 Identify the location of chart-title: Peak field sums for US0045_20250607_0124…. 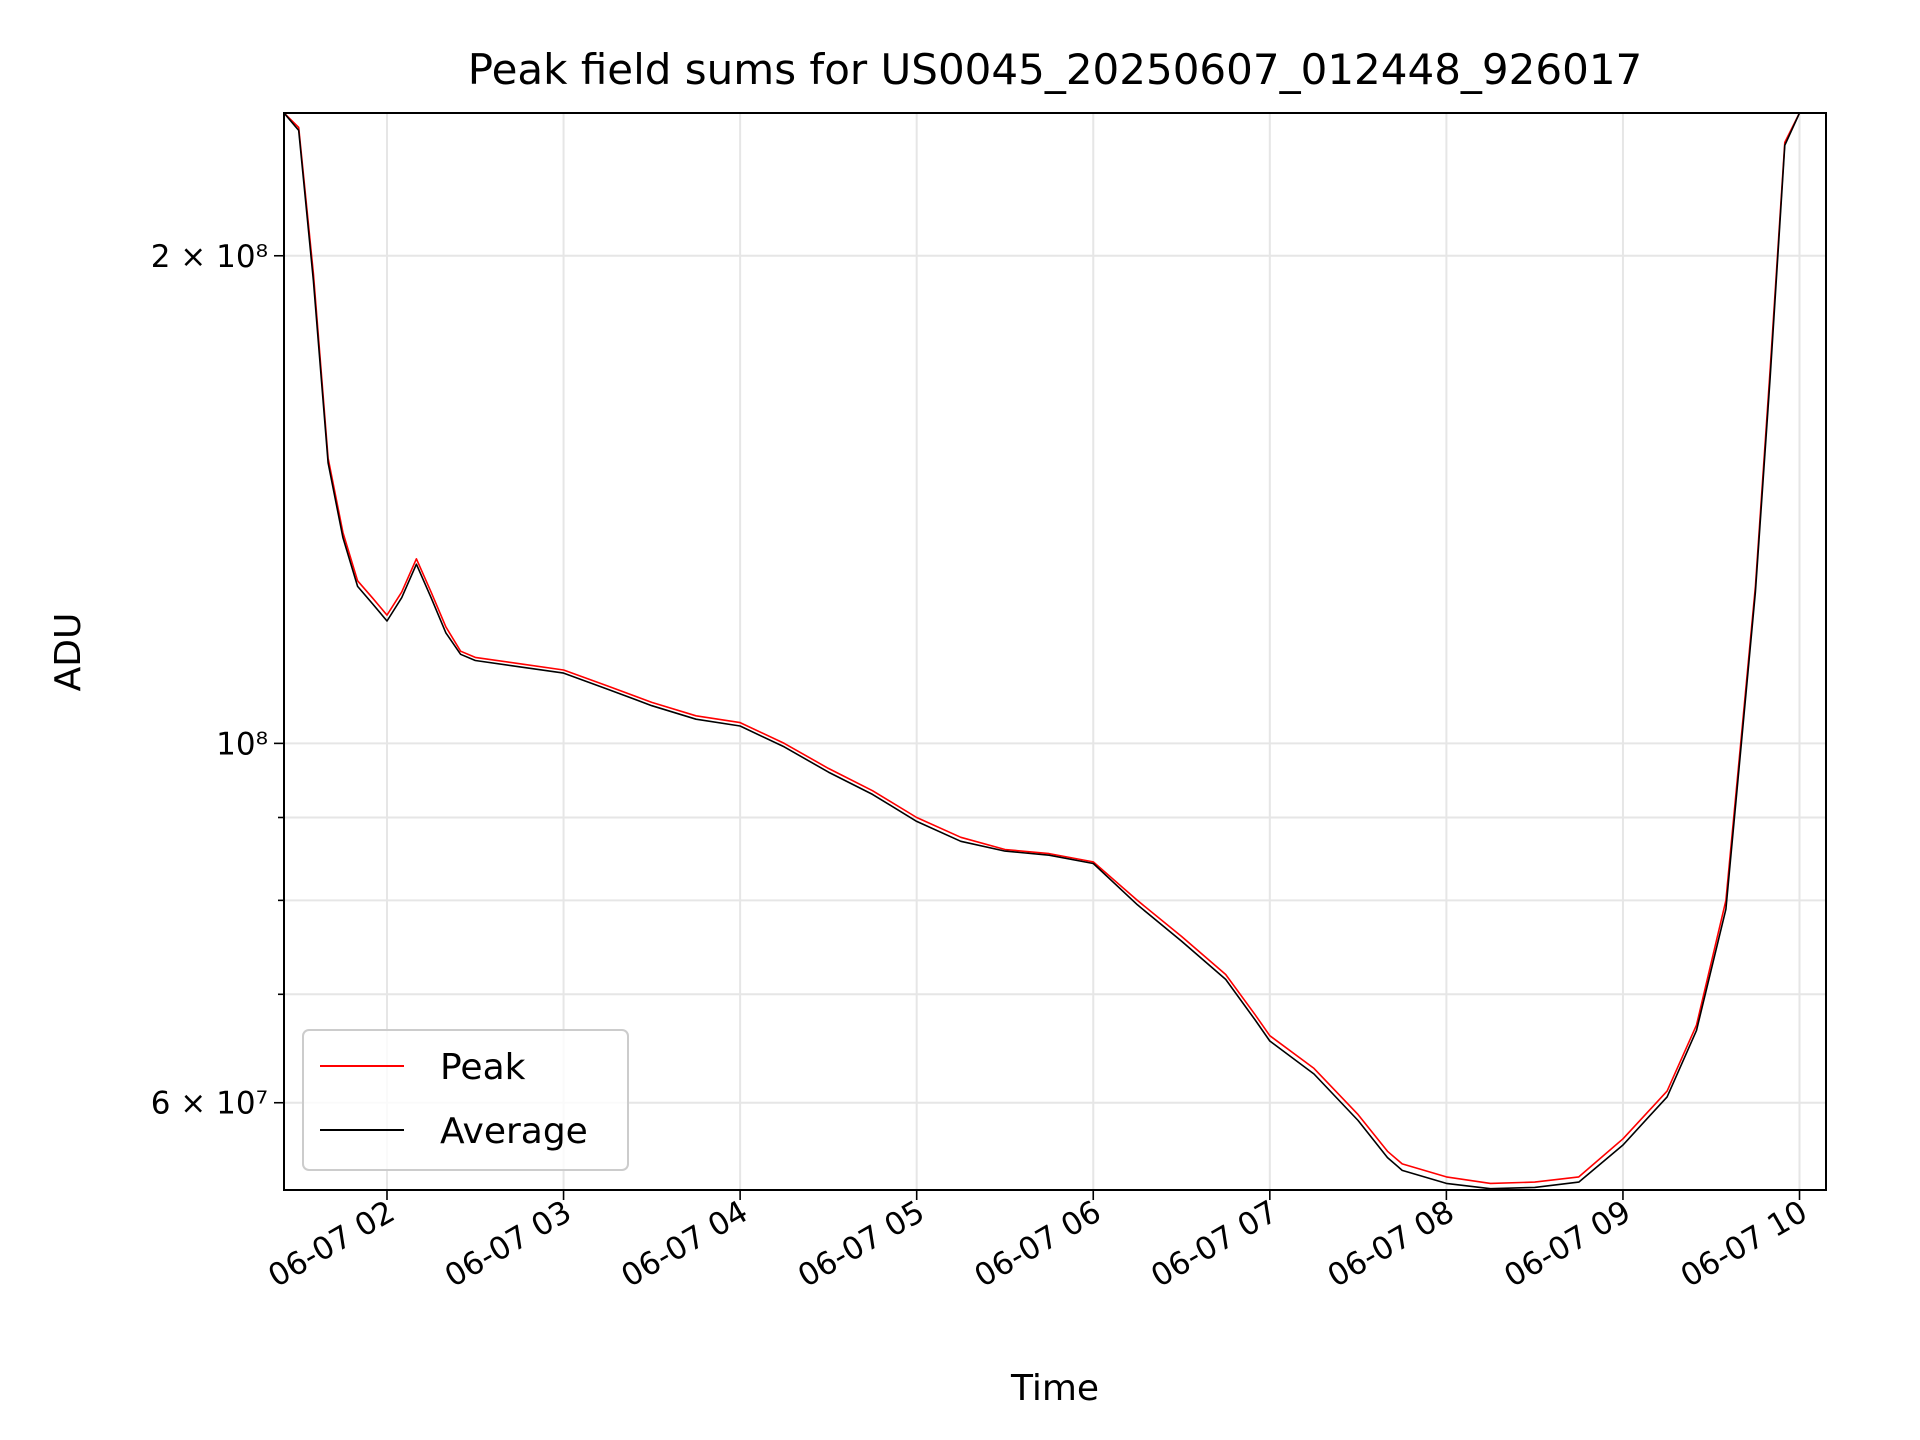
(1055, 69).